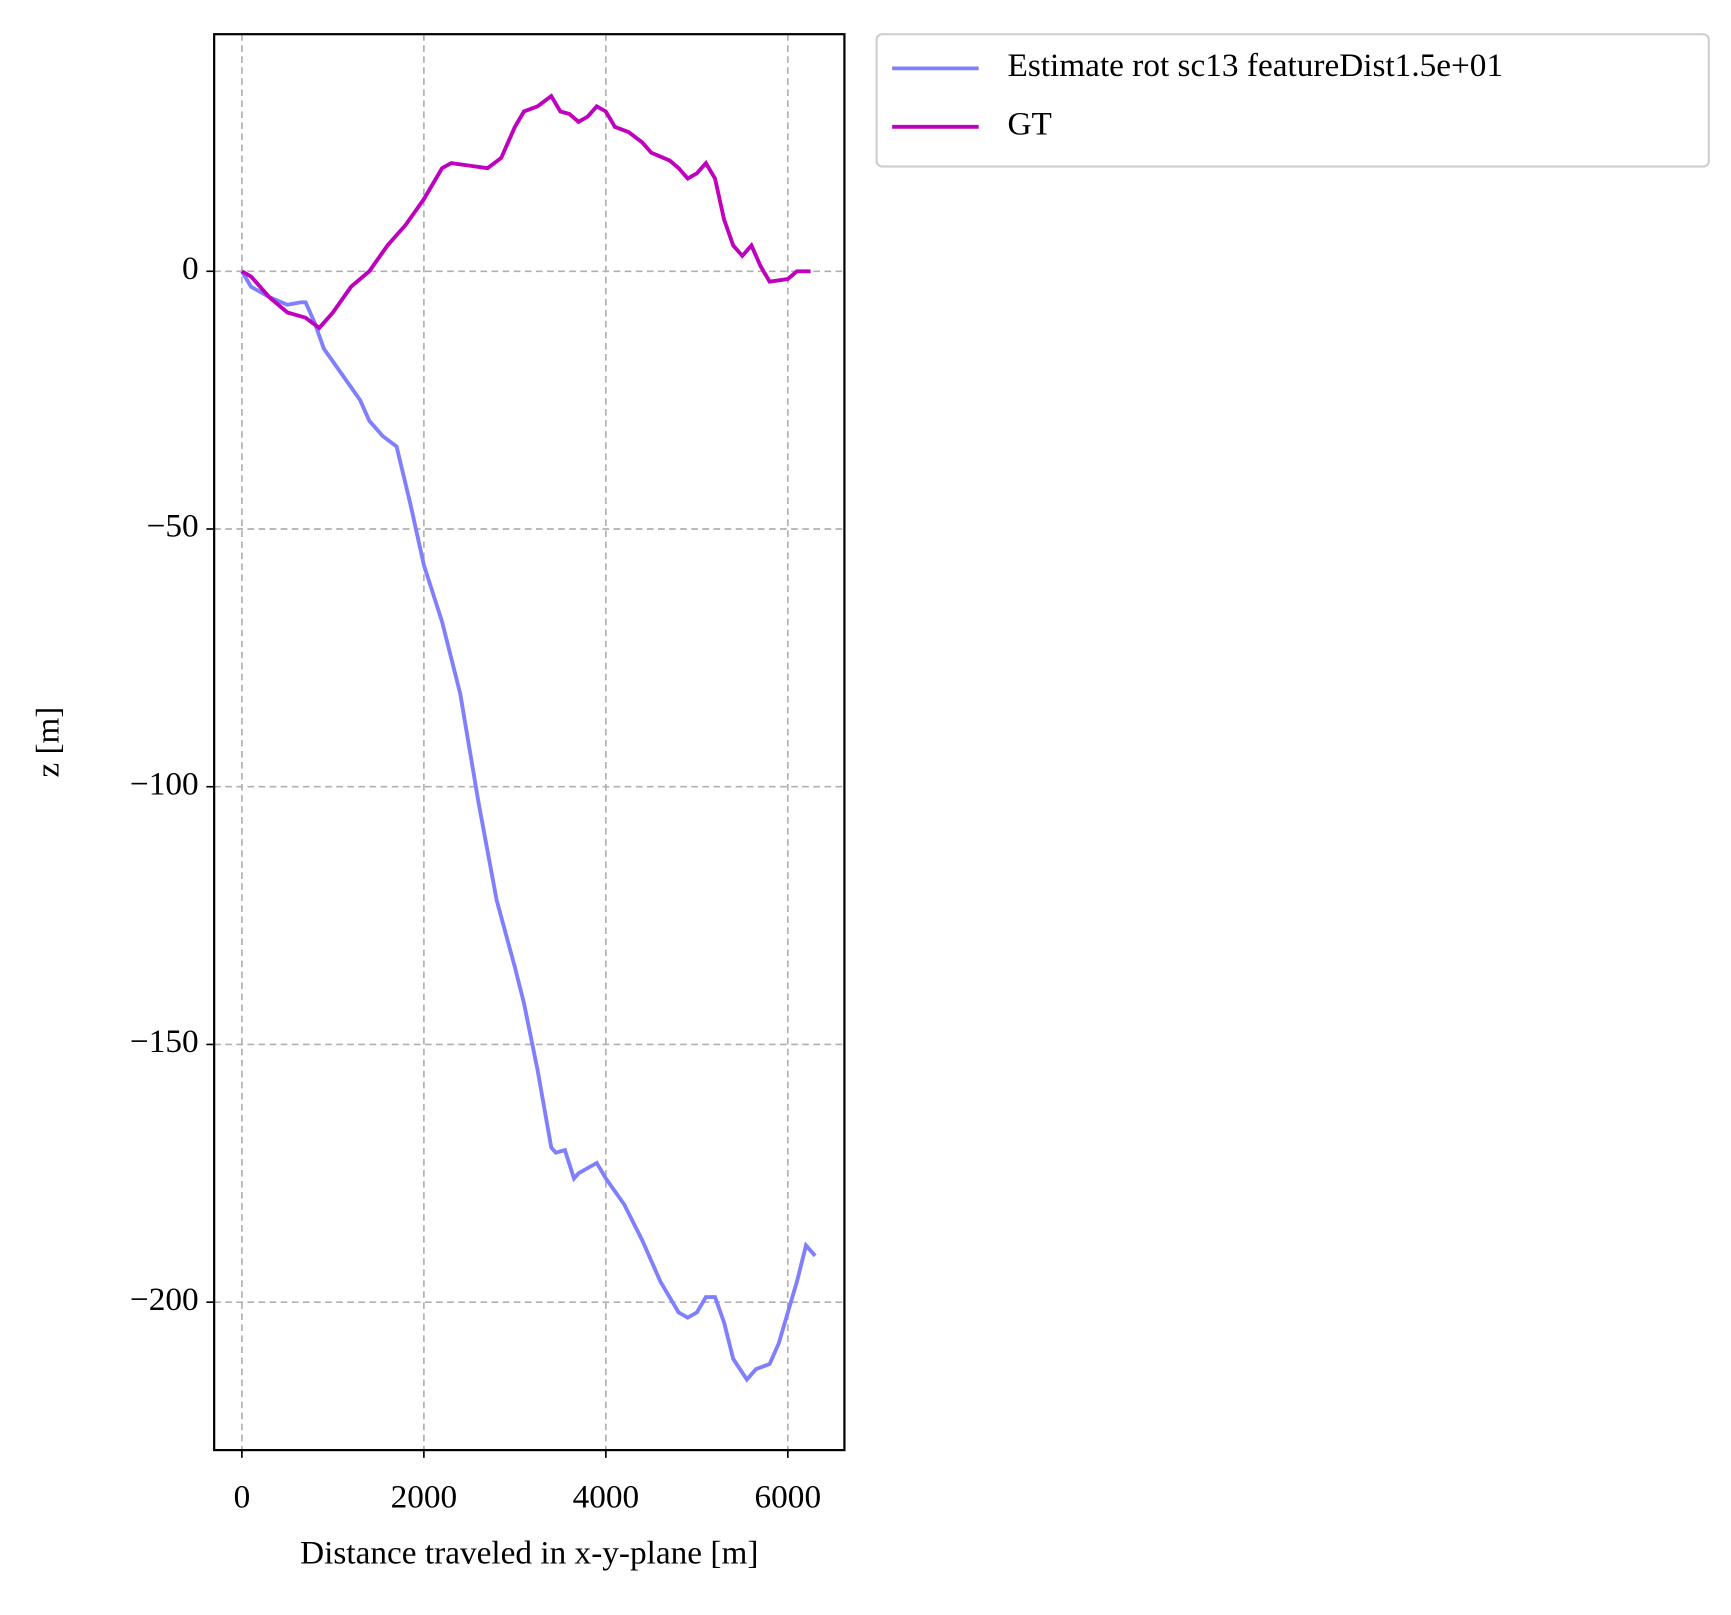 This screenshot has width=1731, height=1615. What do you see at coordinates (788, 1496) in the screenshot?
I see `x-tick-label: 6000` at bounding box center [788, 1496].